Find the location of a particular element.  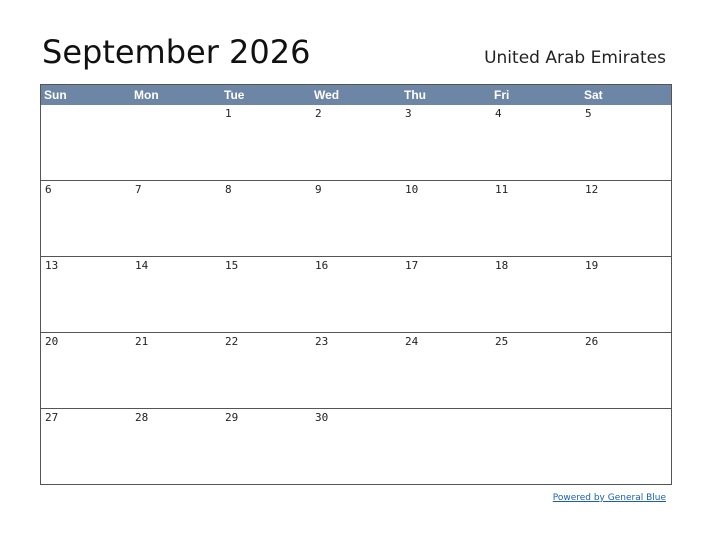

day-cell: 9 is located at coordinates (318, 189).